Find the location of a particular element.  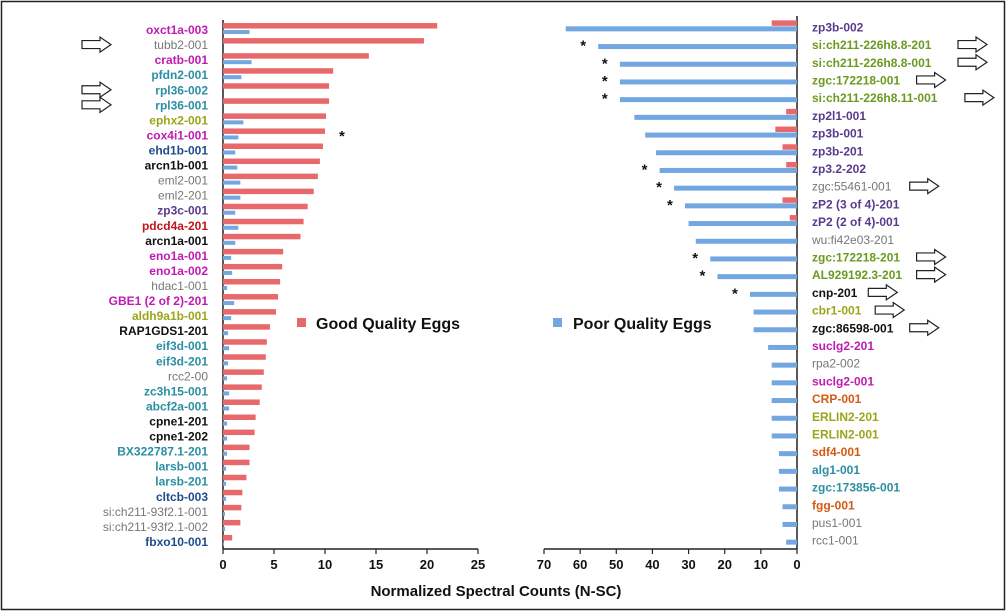

left-category-label-pfdn2-001: pfdn2-001 is located at coordinates (179, 75).